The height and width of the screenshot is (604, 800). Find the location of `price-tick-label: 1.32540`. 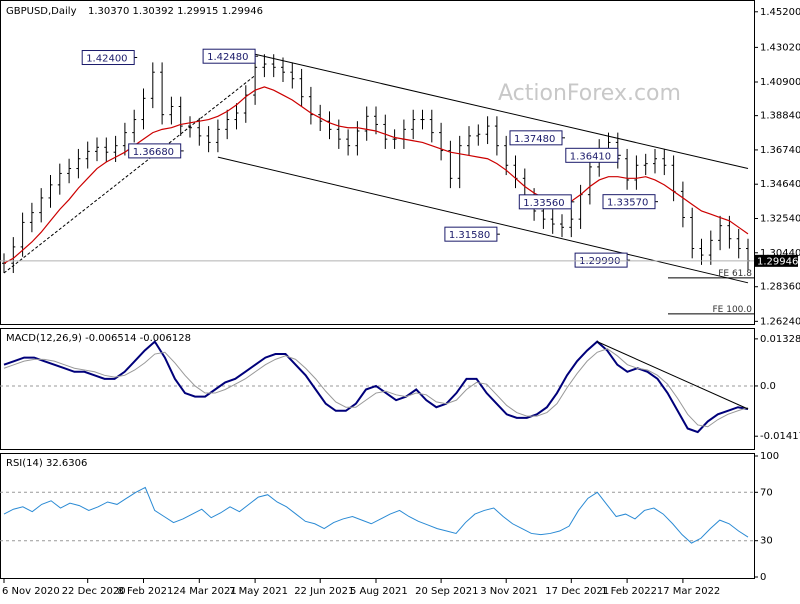

price-tick-label: 1.32540 is located at coordinates (780, 218).